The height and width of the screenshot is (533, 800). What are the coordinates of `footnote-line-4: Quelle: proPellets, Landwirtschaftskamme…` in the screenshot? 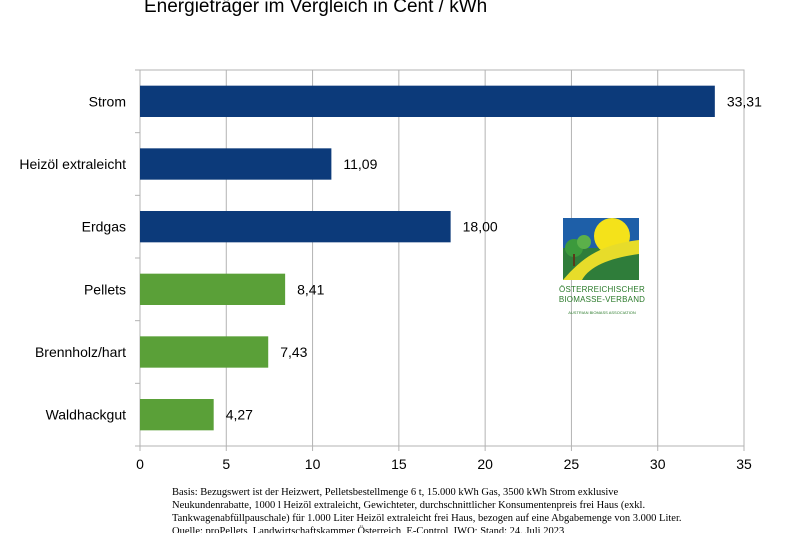 It's located at (368, 529).